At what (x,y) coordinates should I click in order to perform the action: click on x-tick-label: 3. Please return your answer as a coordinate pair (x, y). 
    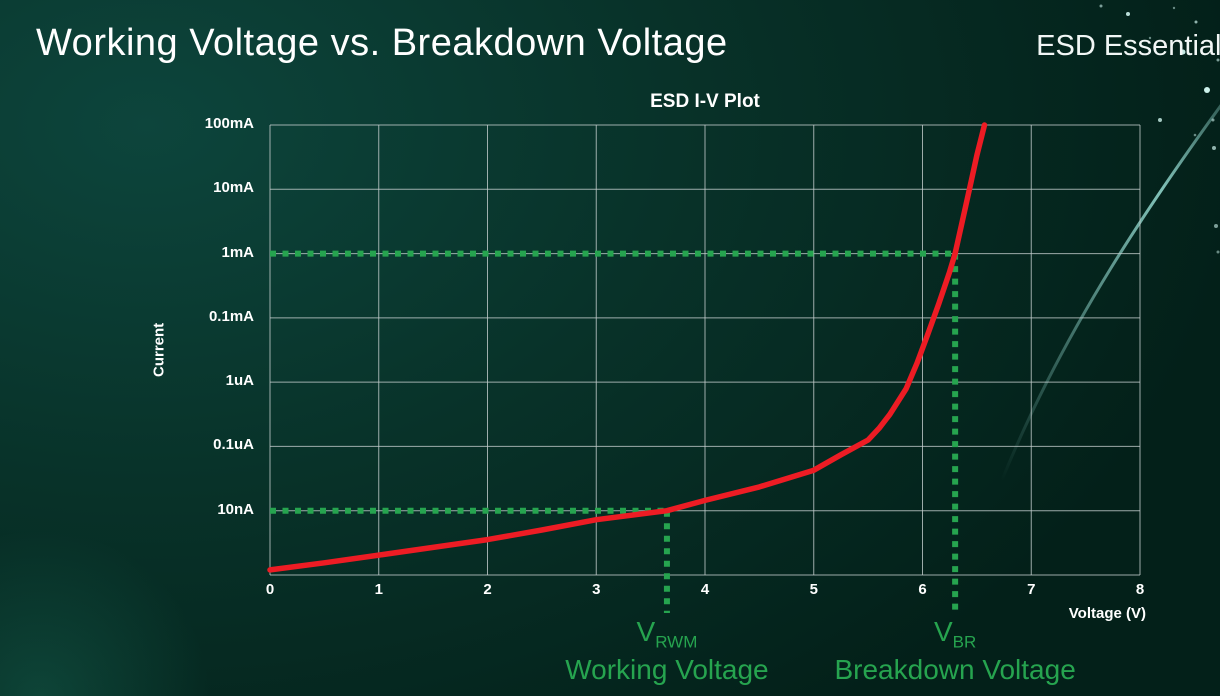
    Looking at the image, I should click on (596, 589).